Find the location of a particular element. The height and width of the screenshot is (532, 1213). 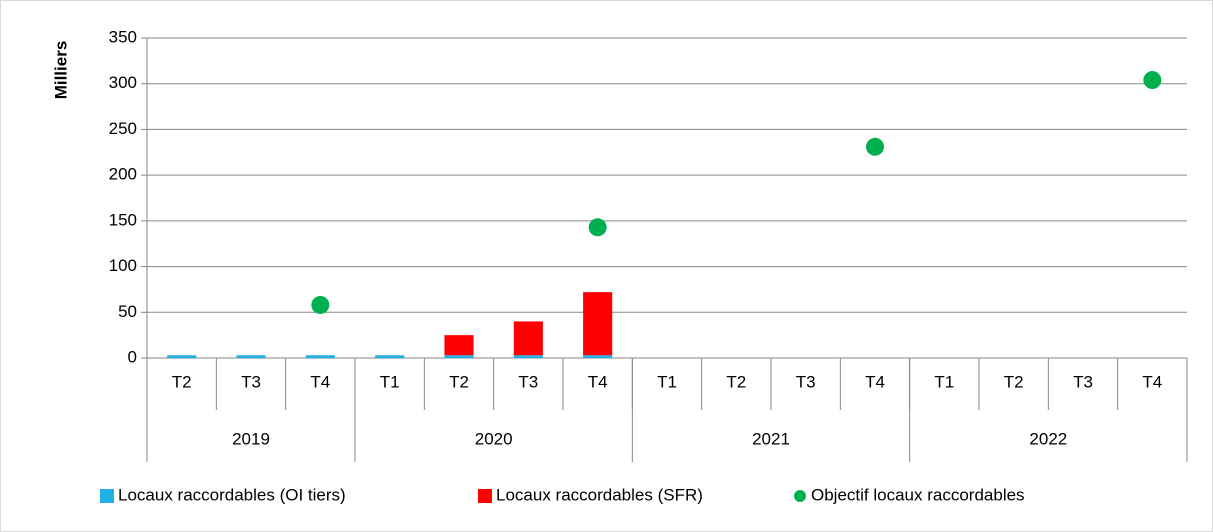

legend-label: Locaux raccordables (OI tiers) is located at coordinates (232, 494).